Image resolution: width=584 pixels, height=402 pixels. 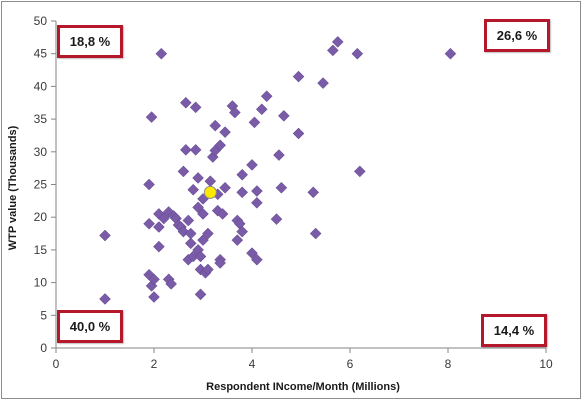 What do you see at coordinates (252, 364) in the screenshot?
I see `x-tick-label: 4` at bounding box center [252, 364].